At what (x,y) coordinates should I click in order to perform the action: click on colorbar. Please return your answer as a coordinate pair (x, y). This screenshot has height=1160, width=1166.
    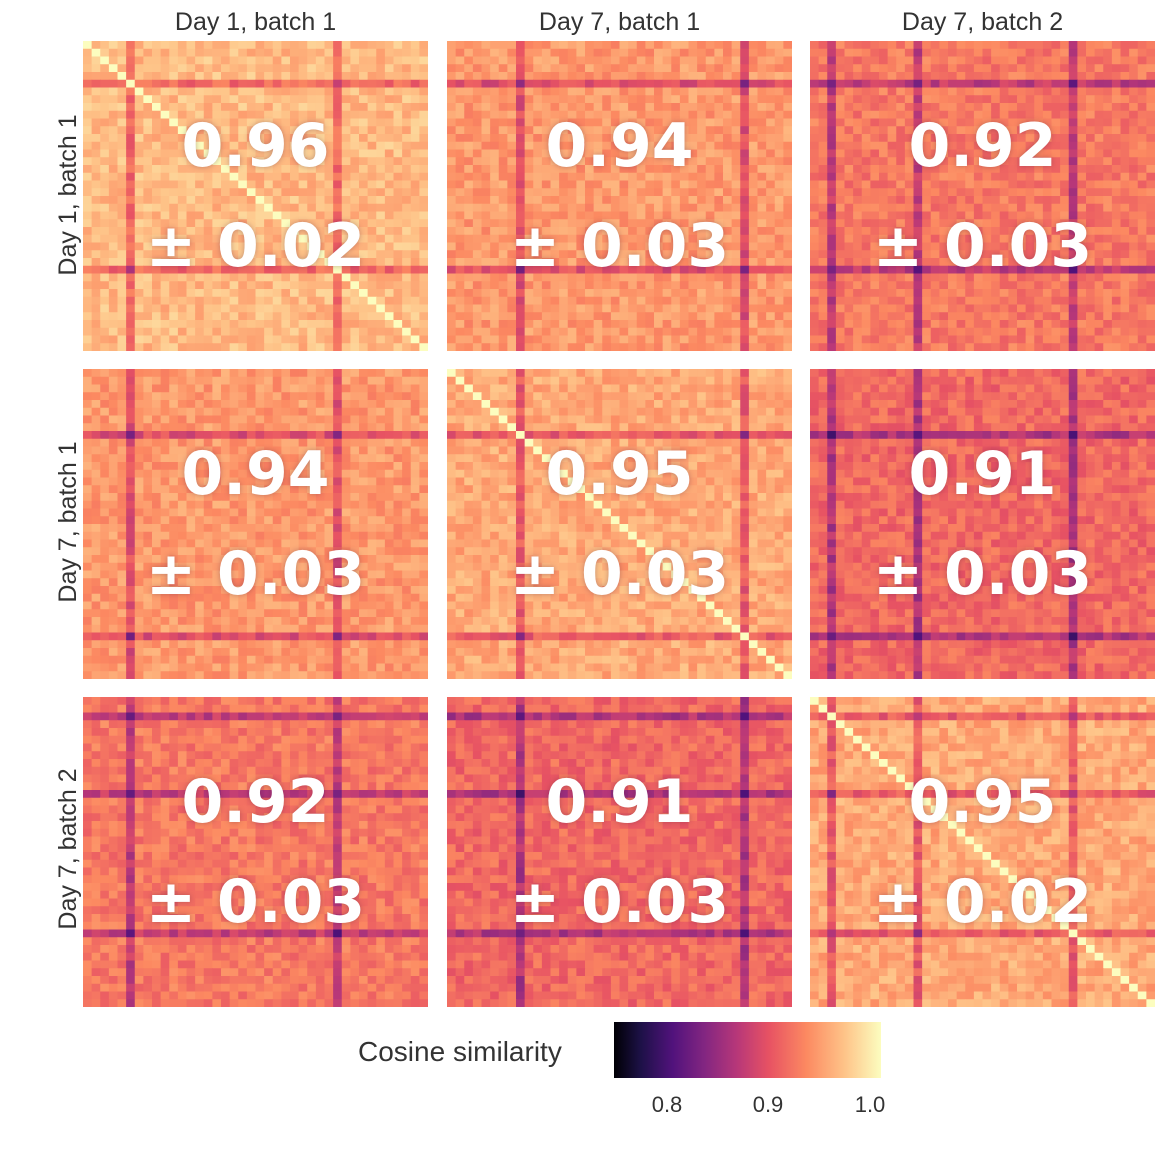
    Looking at the image, I should click on (747, 1050).